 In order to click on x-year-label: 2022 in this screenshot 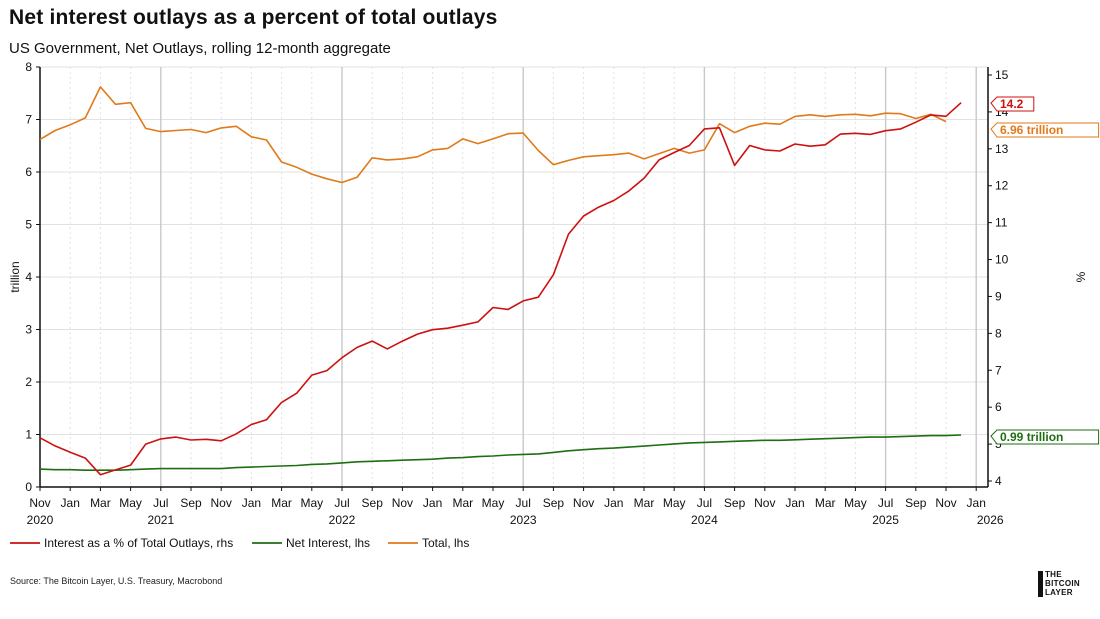, I will do `click(342, 520)`.